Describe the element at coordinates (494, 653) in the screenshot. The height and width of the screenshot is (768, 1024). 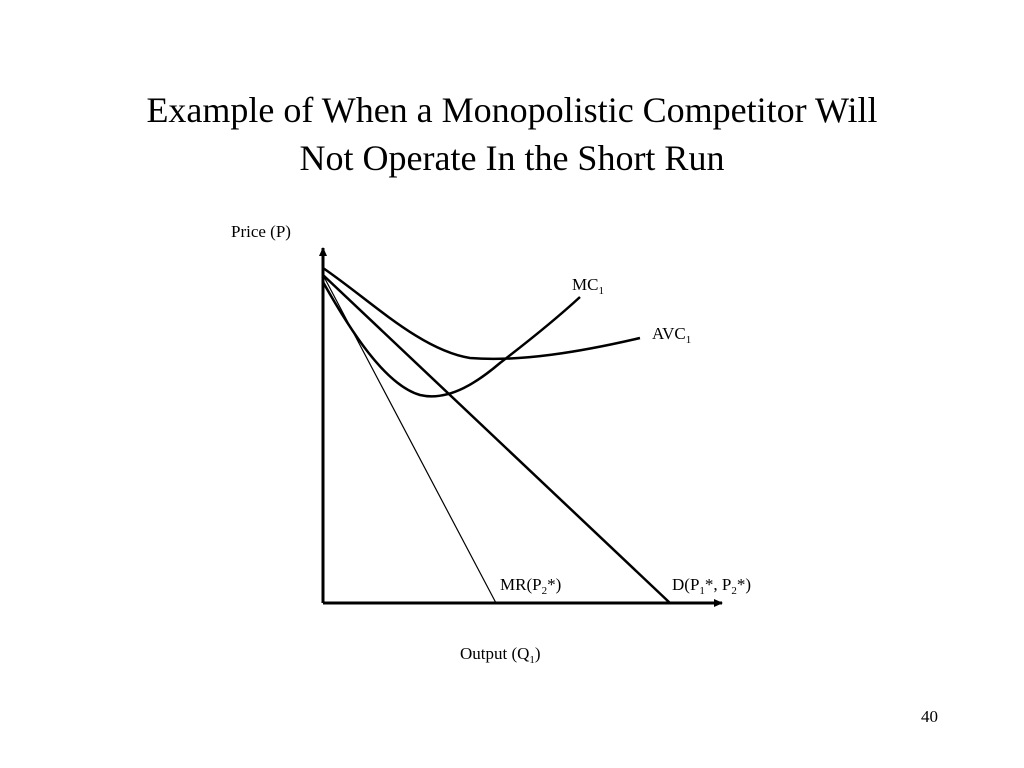
I see `x-axis-label-base: Output (Q` at that location.